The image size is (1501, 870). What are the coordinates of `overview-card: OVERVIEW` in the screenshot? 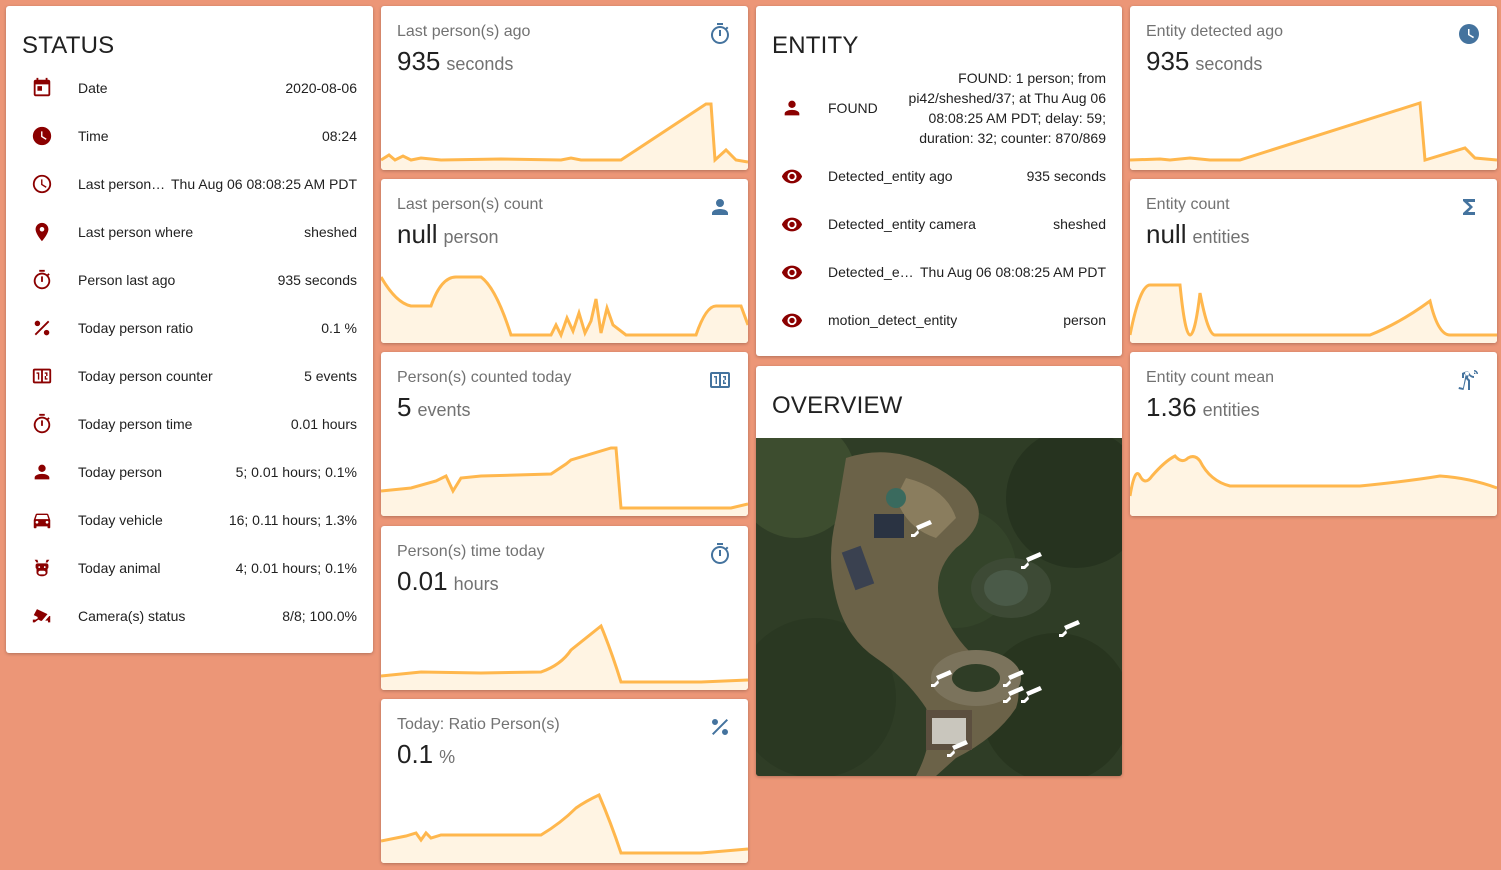 It's located at (939, 571).